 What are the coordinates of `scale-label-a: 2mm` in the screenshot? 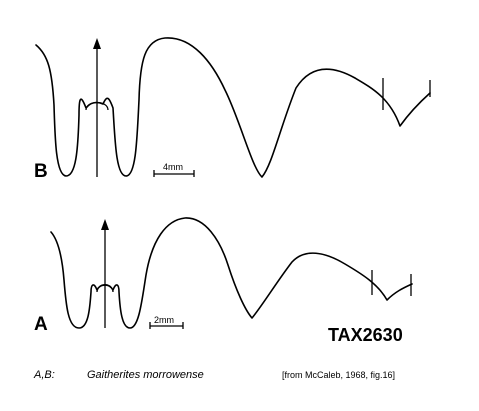 It's located at (164, 320).